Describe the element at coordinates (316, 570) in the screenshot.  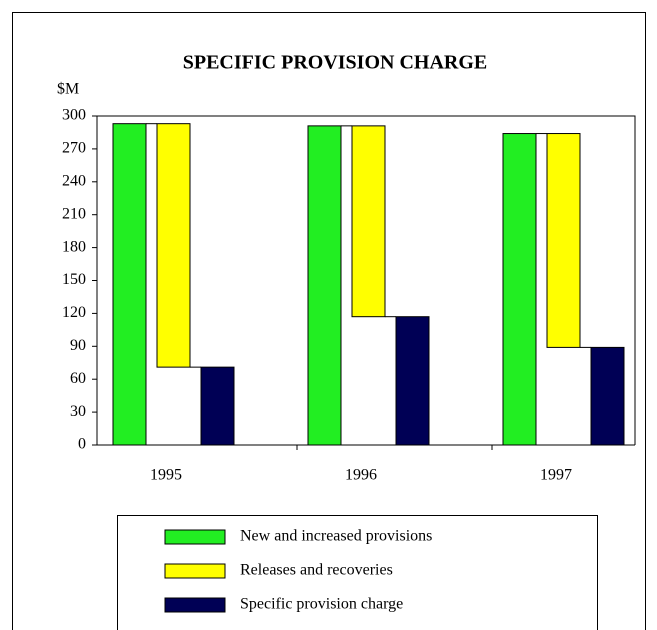
I see `legend-label: Releases and recoveries` at that location.